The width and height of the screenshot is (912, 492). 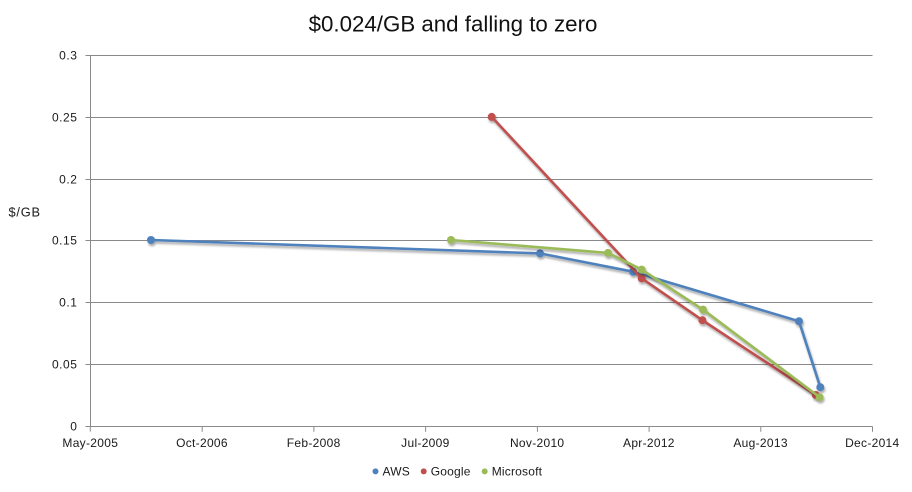 I want to click on svg-text: 0, so click(x=73, y=427).